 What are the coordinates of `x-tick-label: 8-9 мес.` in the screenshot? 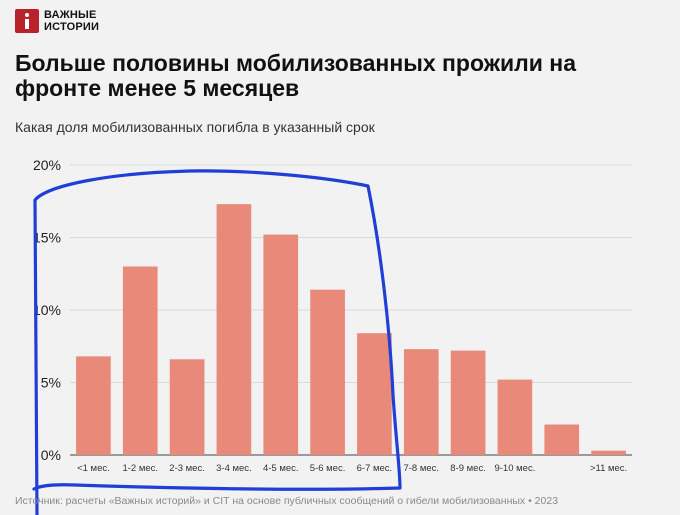 It's located at (468, 468).